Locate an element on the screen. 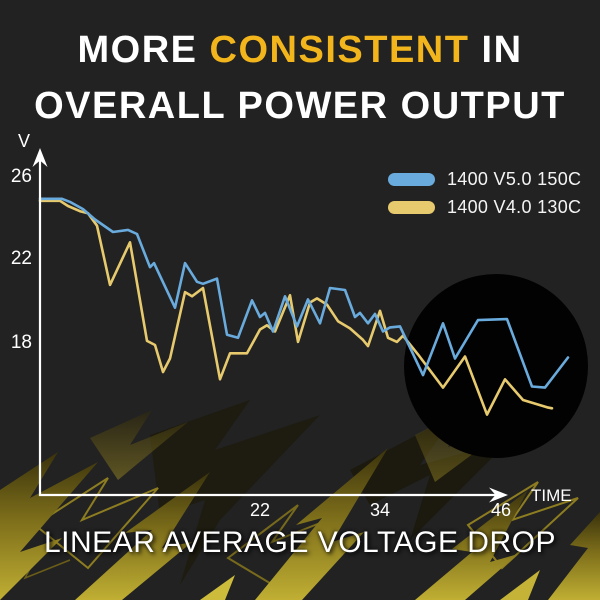 This screenshot has width=600, height=600. x-tick-34: 34 is located at coordinates (380, 510).